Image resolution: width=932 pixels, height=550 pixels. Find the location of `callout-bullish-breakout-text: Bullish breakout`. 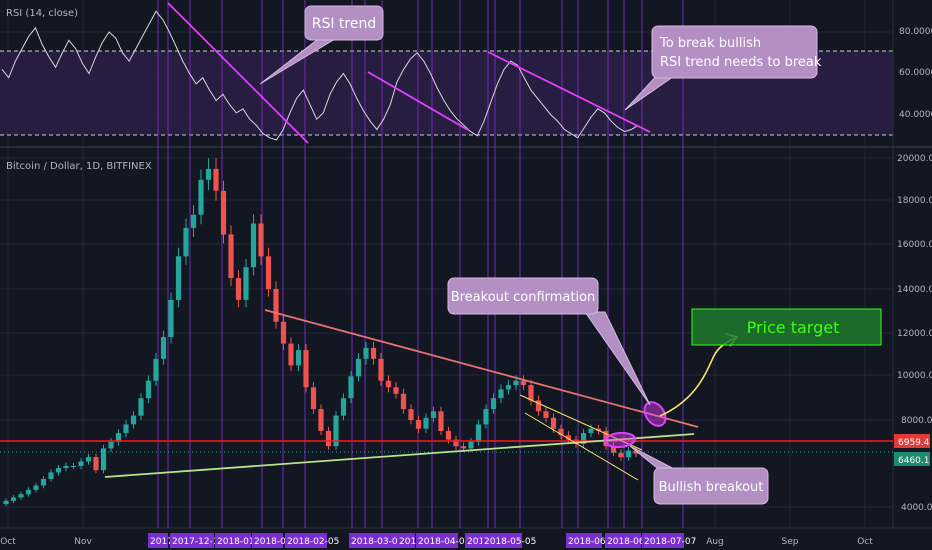

callout-bullish-breakout-text: Bullish breakout is located at coordinates (711, 487).